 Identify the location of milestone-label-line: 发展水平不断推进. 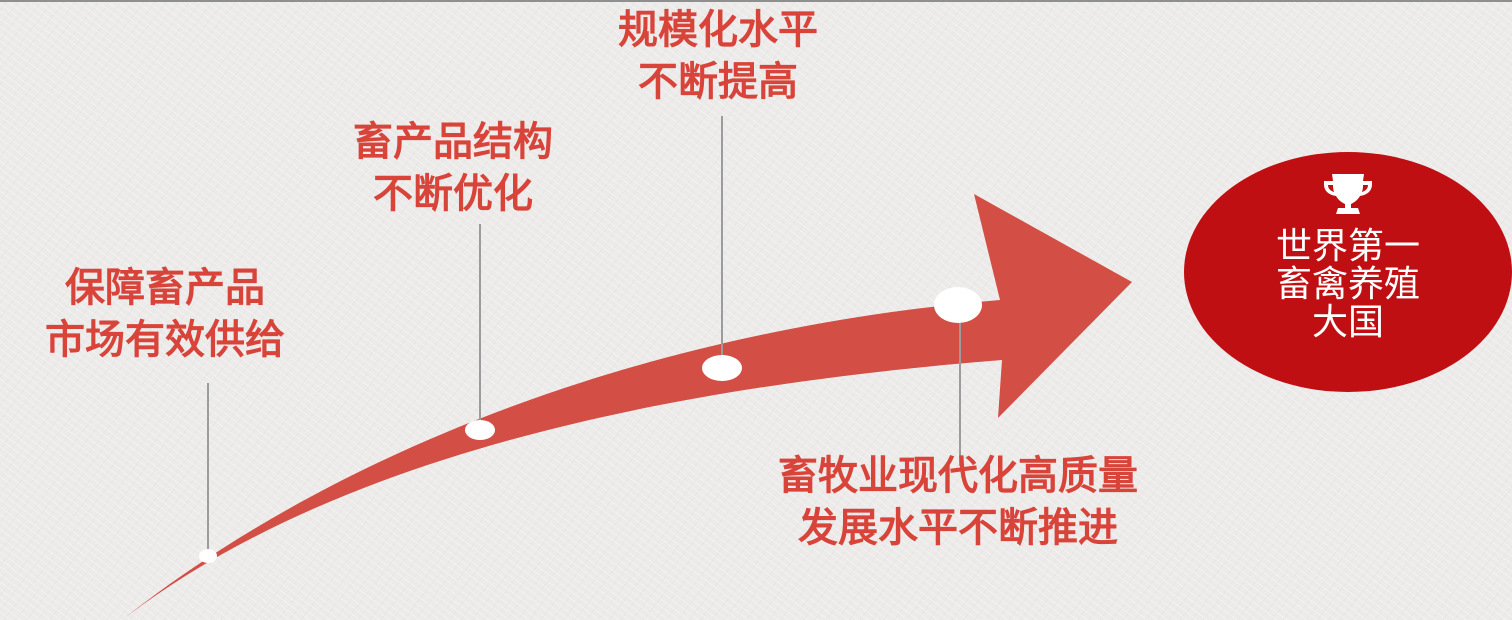
(958, 528).